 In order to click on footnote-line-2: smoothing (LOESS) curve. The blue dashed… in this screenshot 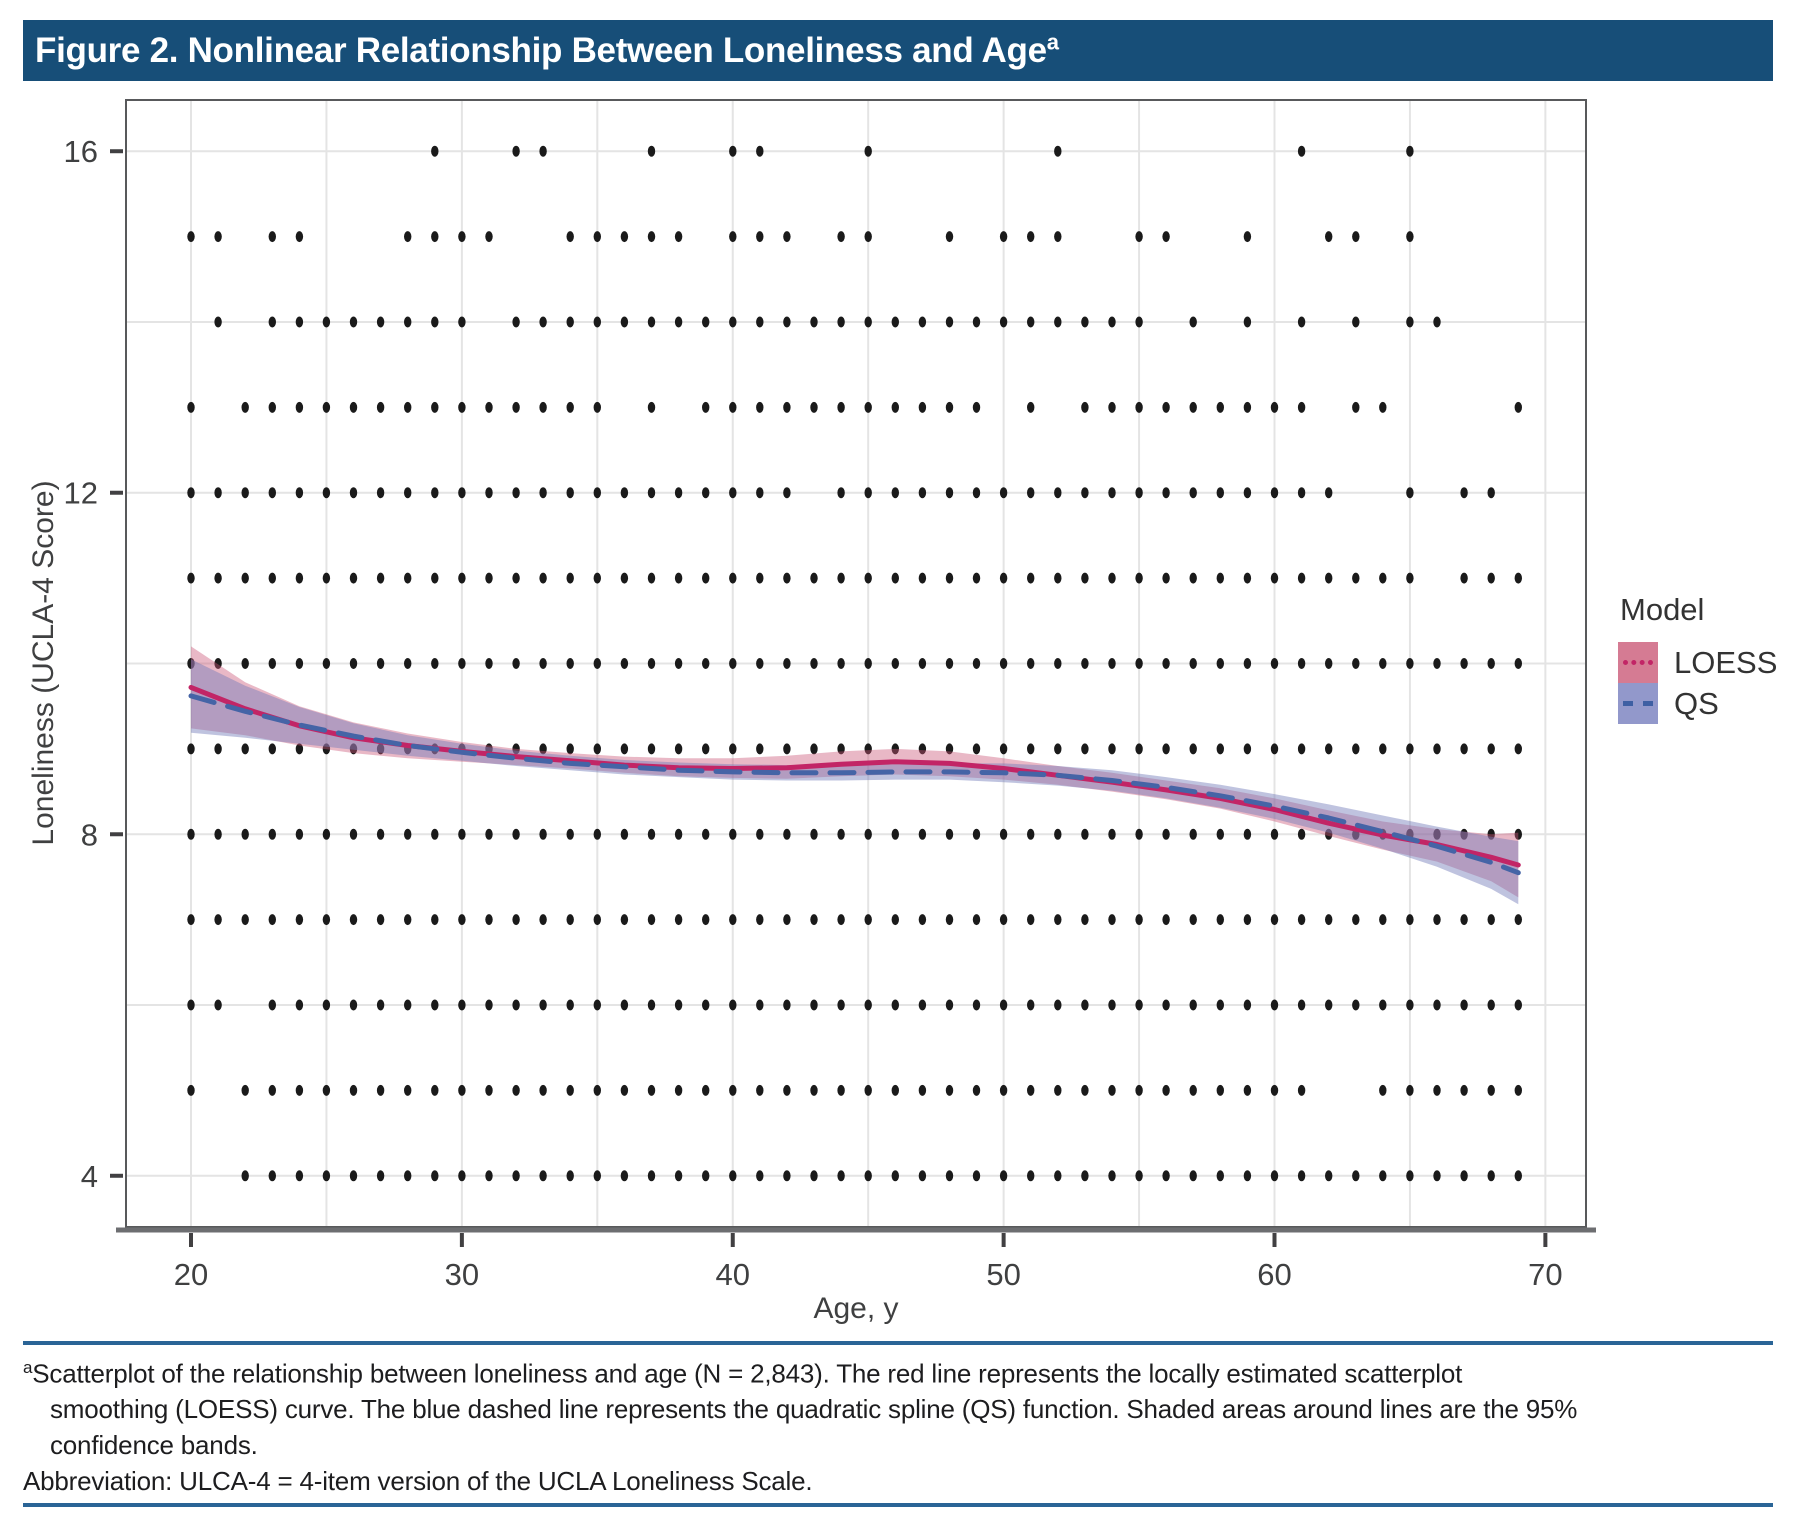, I will do `click(814, 1409)`.